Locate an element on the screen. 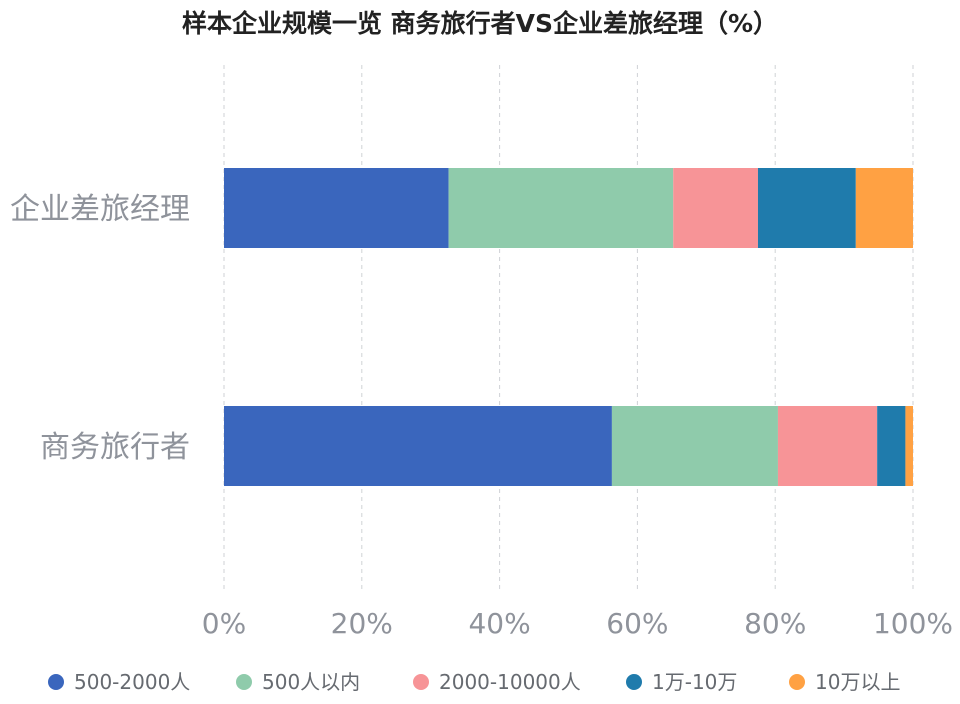  category-label: 企业差旅经理 is located at coordinates (100, 209).